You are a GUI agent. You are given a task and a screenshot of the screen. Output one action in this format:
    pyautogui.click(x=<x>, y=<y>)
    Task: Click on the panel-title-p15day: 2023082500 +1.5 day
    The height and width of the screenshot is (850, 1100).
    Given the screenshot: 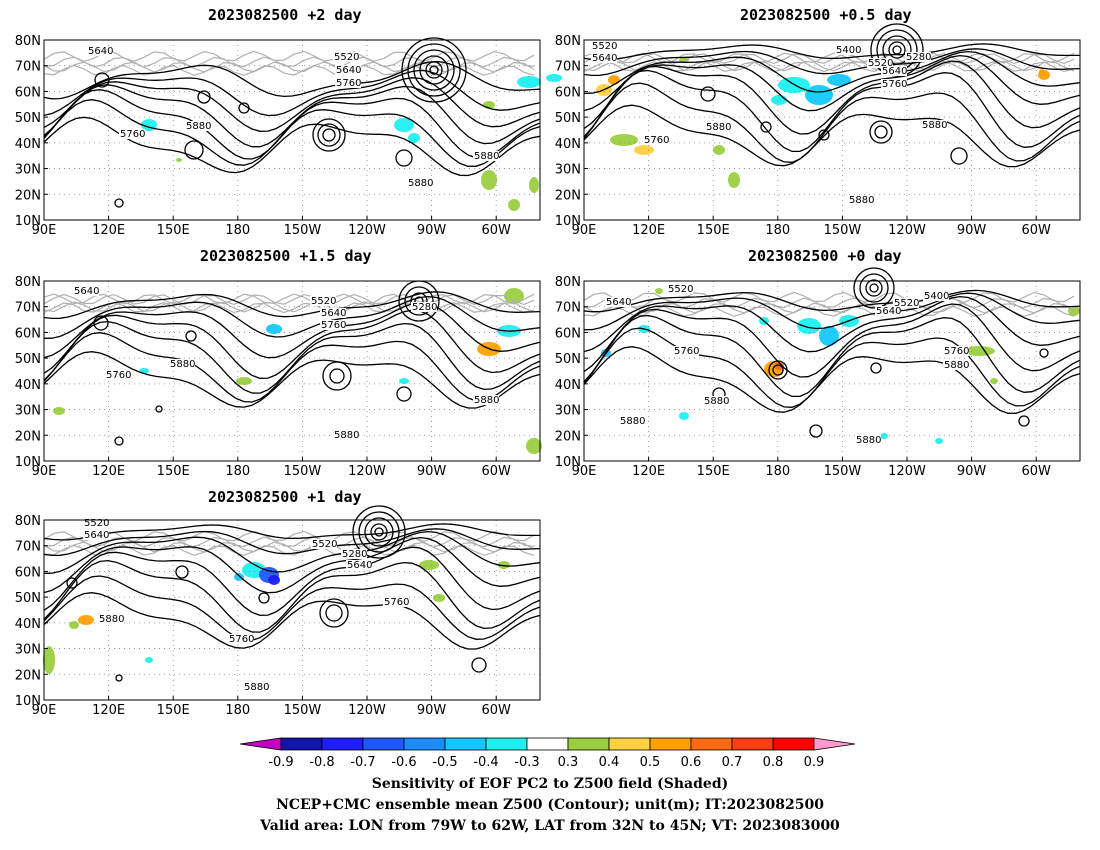 What is the action you would take?
    pyautogui.click(x=286, y=256)
    